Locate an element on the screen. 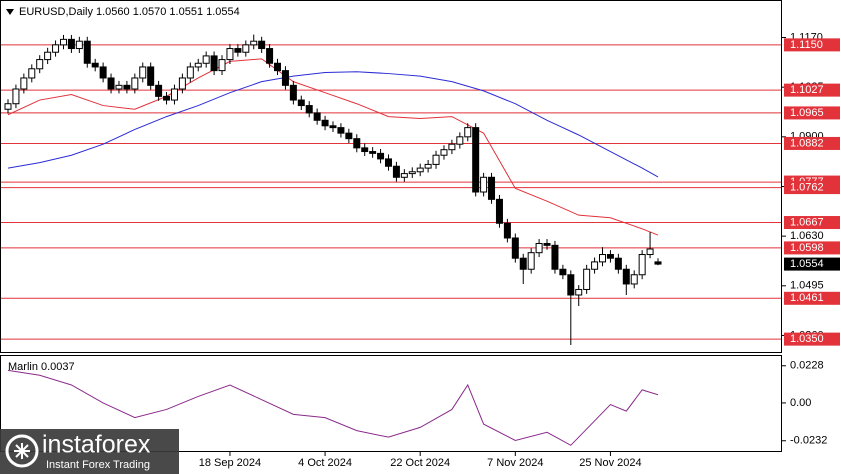 The image size is (841, 474). watermark-tagline: Instant Forex Trading is located at coordinates (98, 465).